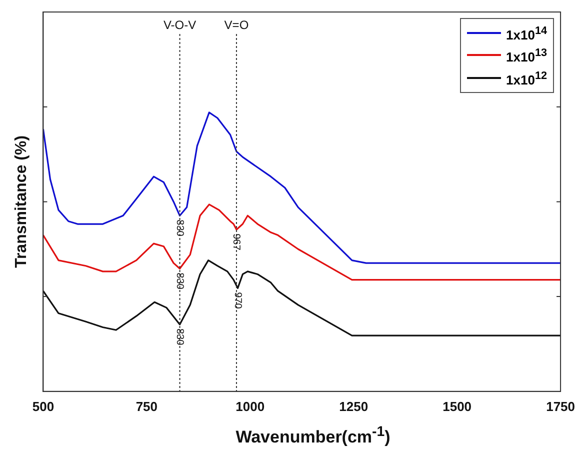 The height and width of the screenshot is (461, 586). Describe the element at coordinates (147, 406) in the screenshot. I see `x-tick-label: 750` at that location.